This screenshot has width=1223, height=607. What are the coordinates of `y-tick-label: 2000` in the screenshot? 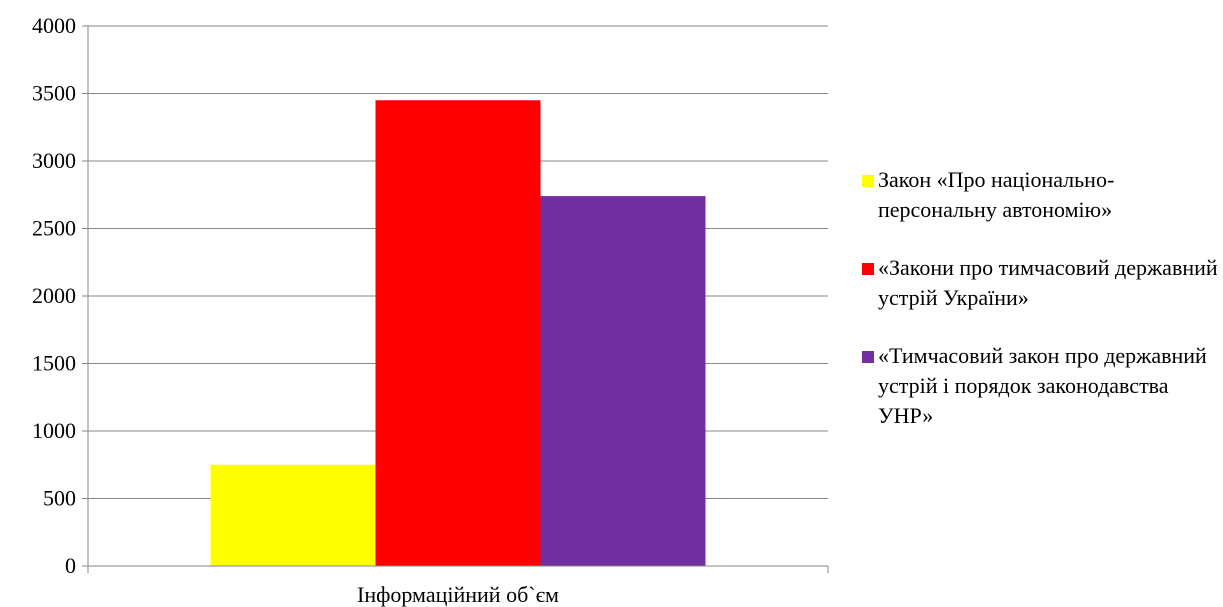 It's located at (54, 295).